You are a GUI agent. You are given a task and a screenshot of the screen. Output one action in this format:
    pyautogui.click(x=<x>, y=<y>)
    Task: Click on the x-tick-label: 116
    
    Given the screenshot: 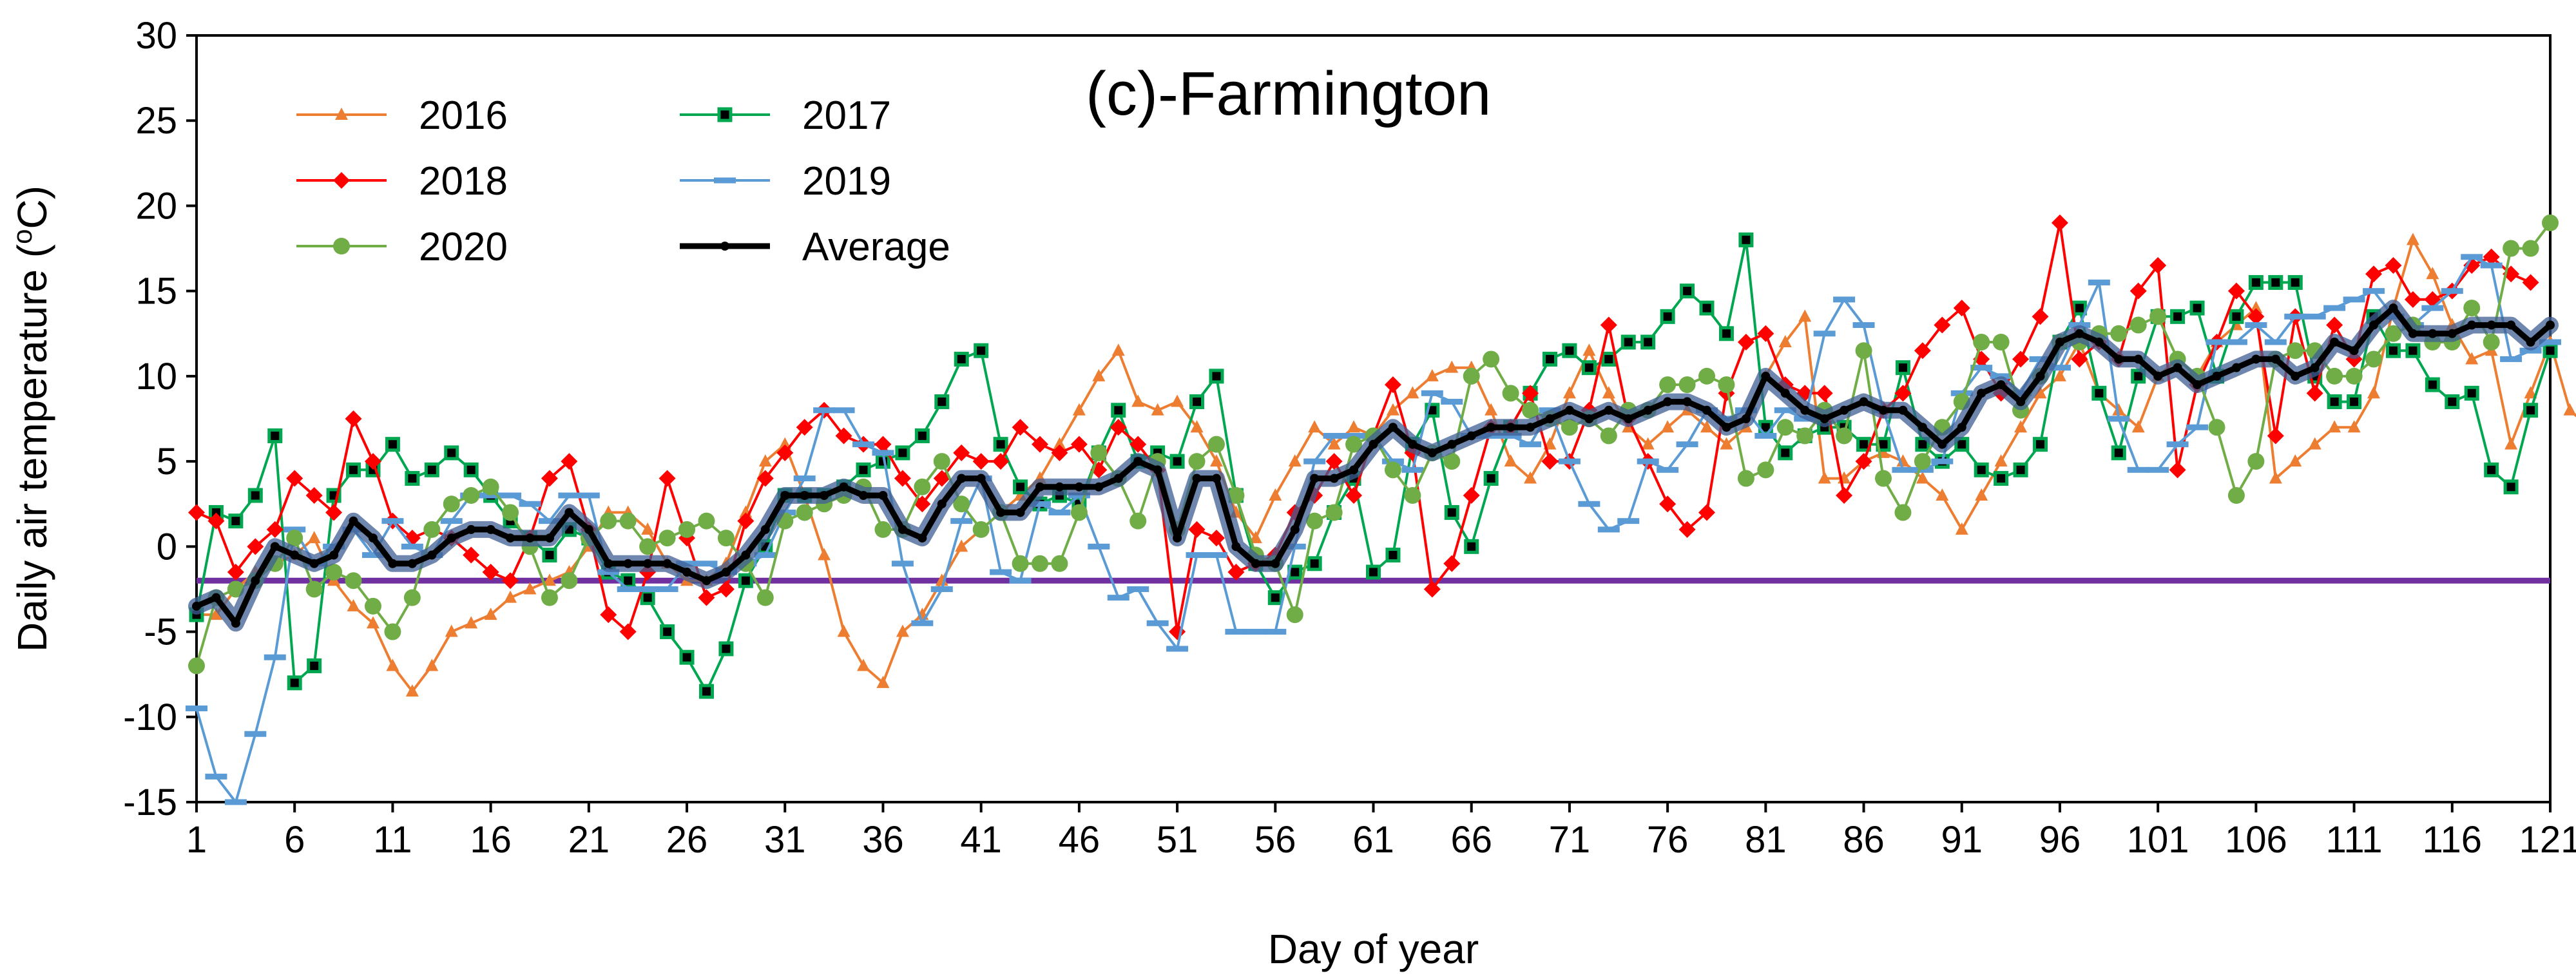 What is the action you would take?
    pyautogui.click(x=2453, y=840)
    